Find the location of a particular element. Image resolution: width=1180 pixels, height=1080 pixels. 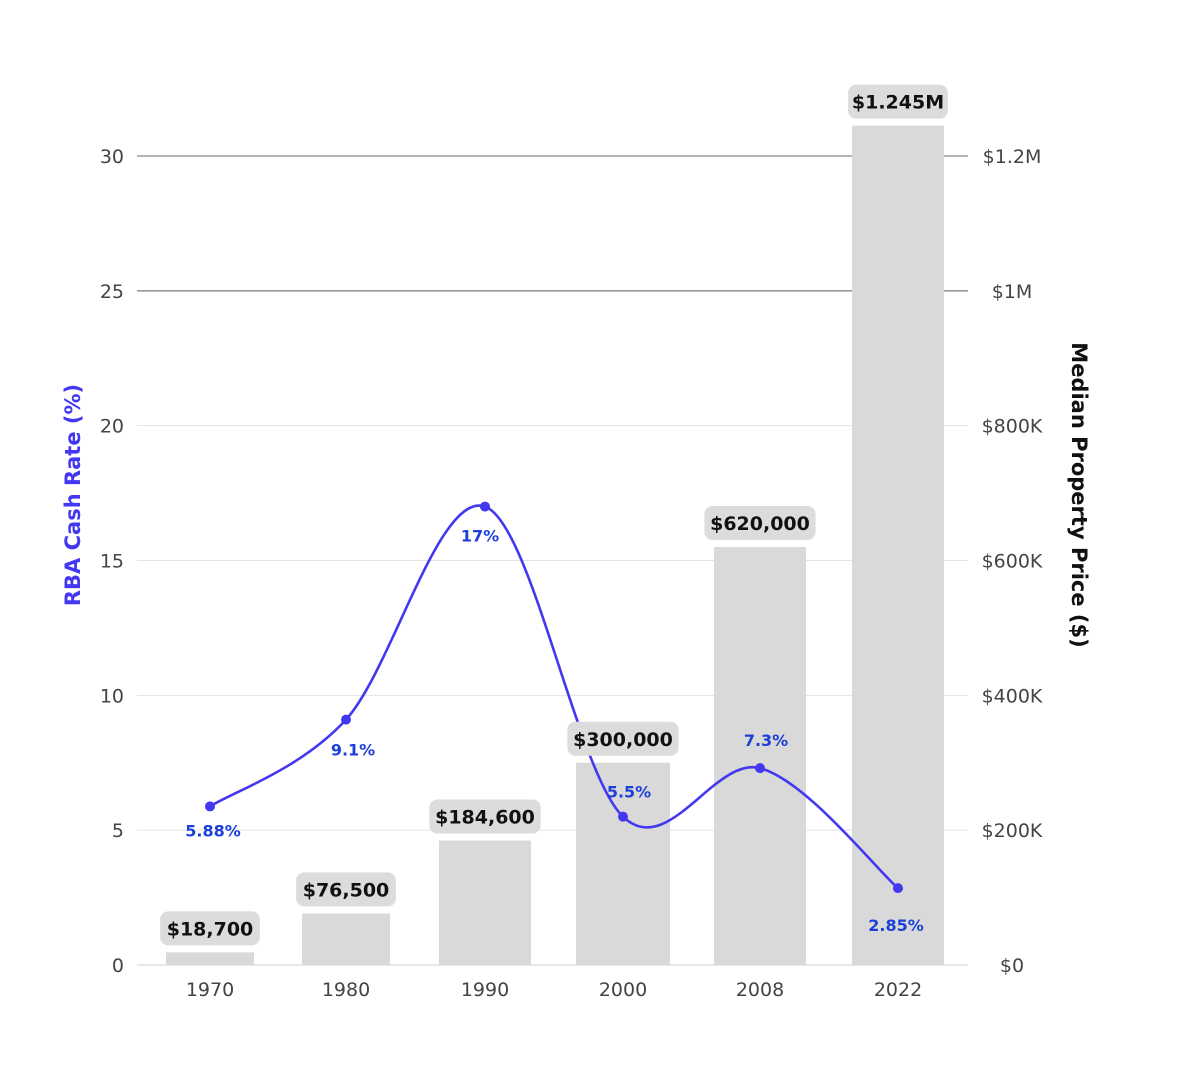

bar-1990 is located at coordinates (485, 902).